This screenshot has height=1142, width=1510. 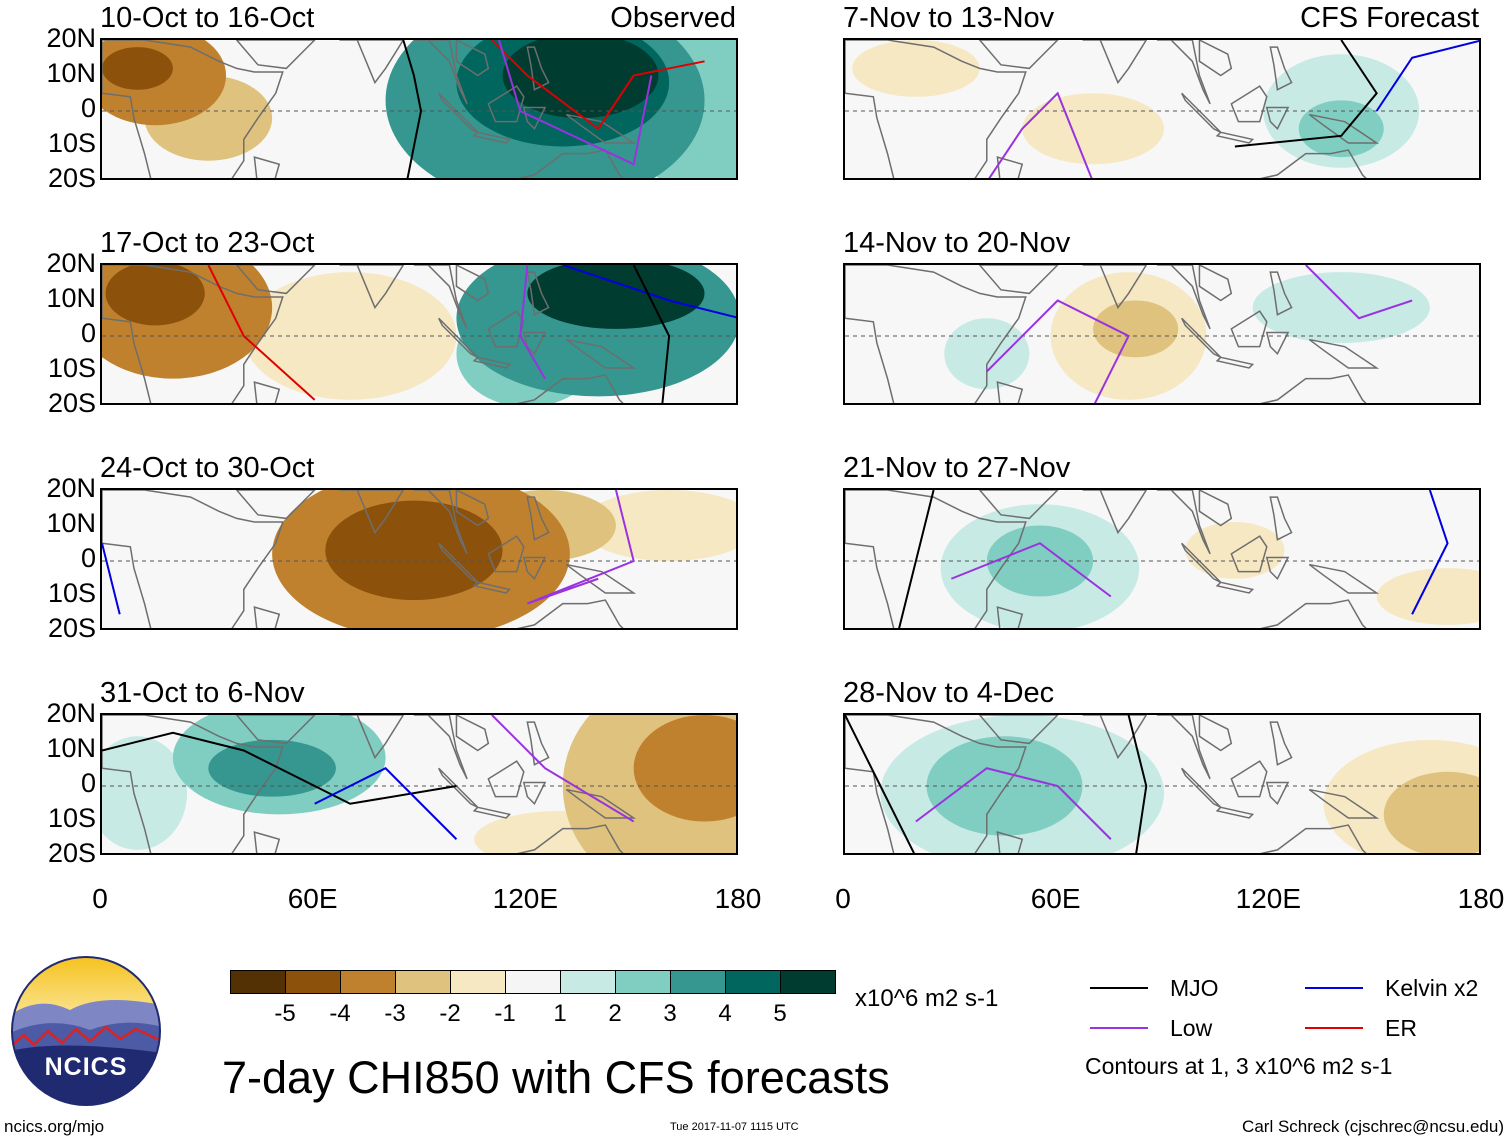 I want to click on logo-text: NCICS, so click(x=86, y=1067).